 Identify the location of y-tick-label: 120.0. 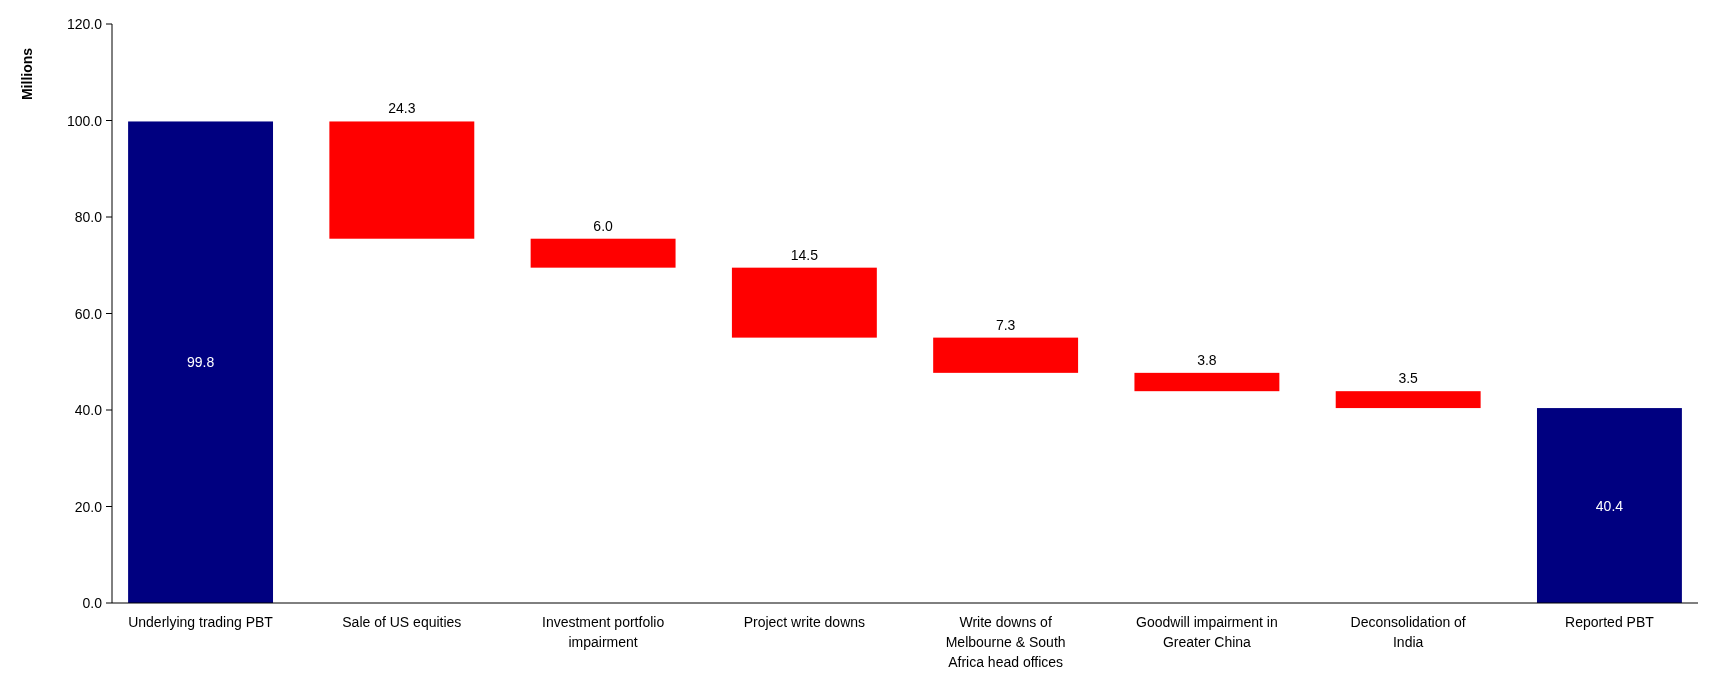
(84, 24).